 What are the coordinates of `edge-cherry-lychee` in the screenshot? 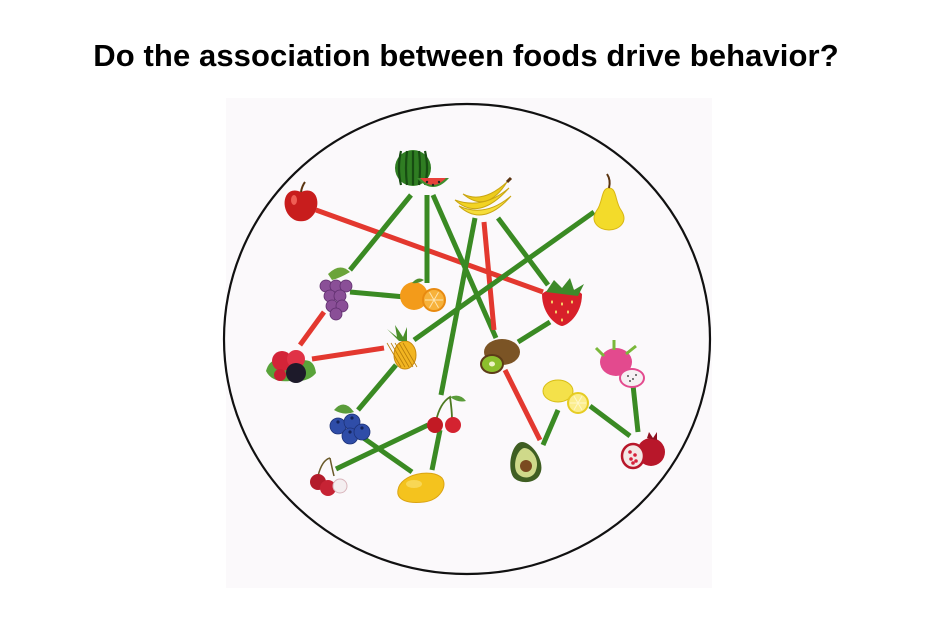 It's located at (382, 447).